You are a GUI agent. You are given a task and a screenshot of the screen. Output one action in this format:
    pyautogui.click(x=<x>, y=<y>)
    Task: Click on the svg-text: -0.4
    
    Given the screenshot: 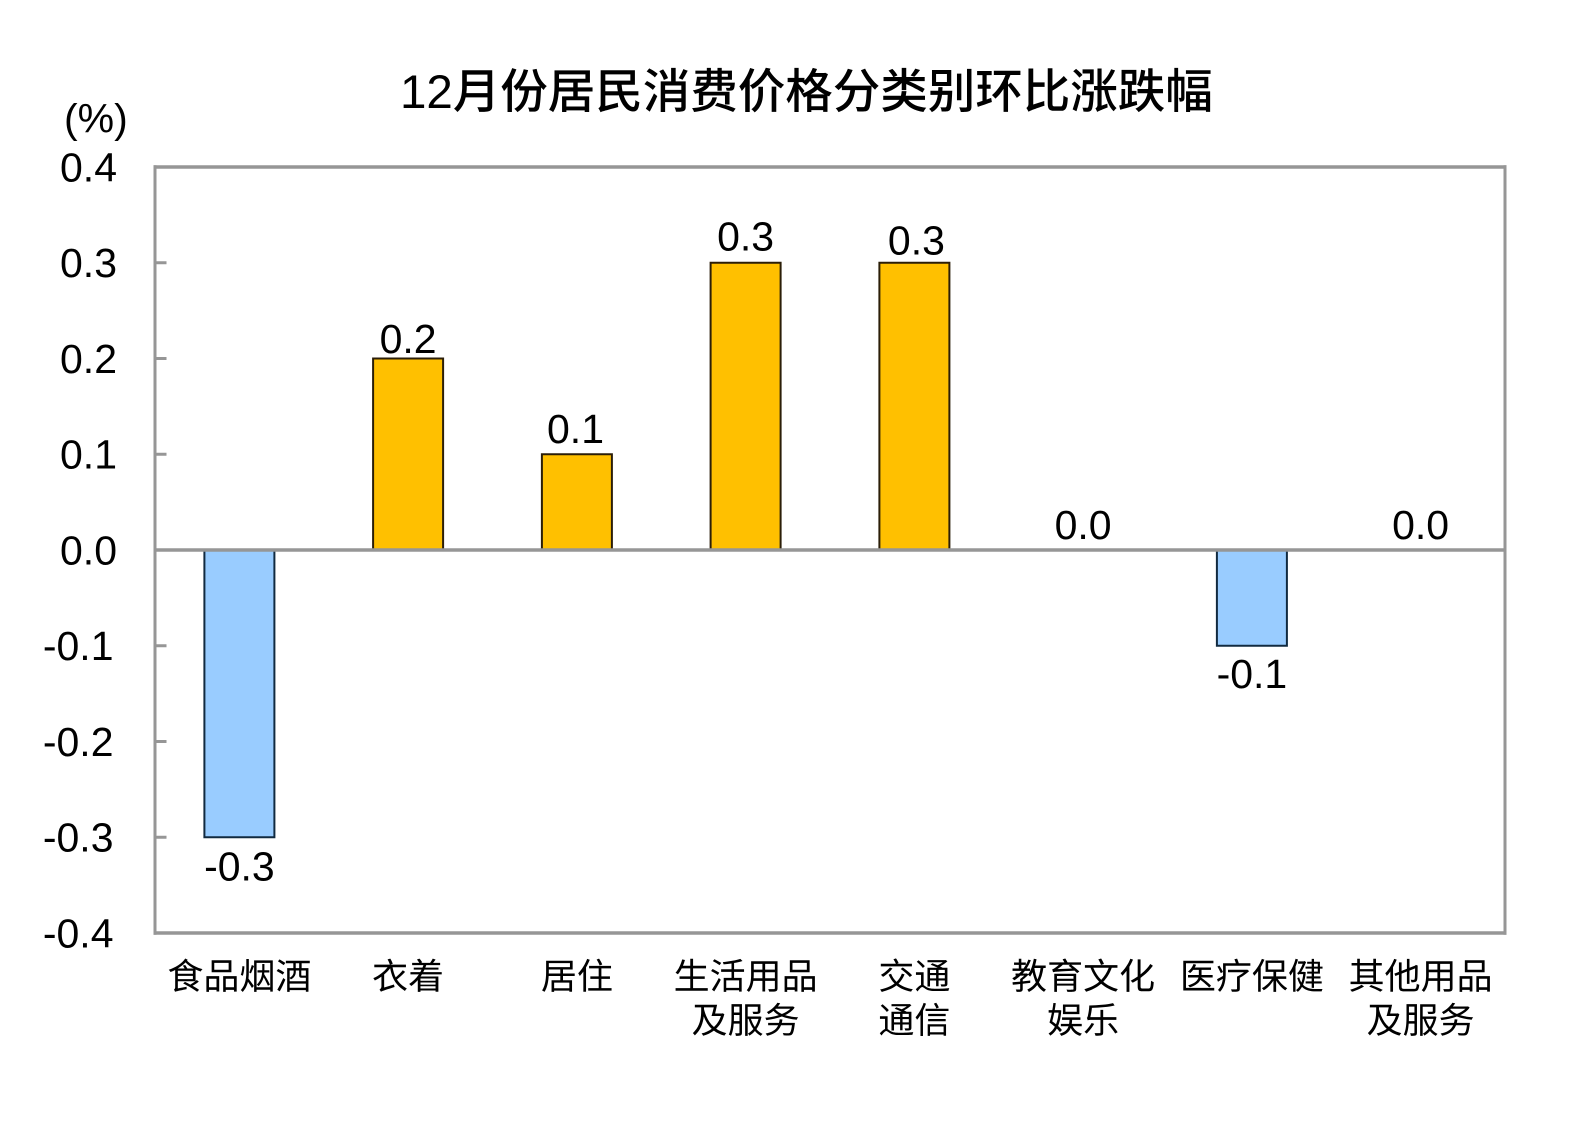 What is the action you would take?
    pyautogui.click(x=78, y=933)
    